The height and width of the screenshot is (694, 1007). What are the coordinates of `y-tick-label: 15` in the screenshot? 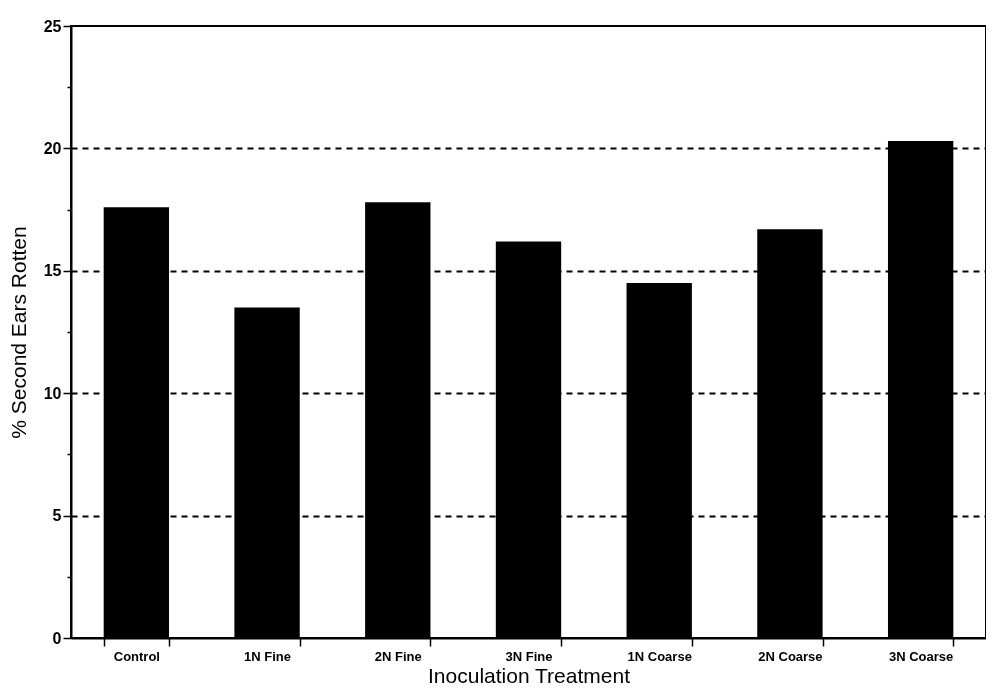 It's located at (52, 271).